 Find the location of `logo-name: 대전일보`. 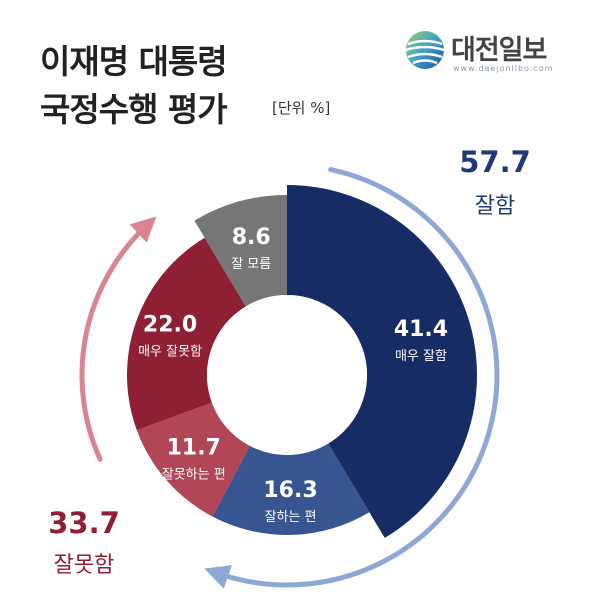

logo-name: 대전일보 is located at coordinates (499, 50).